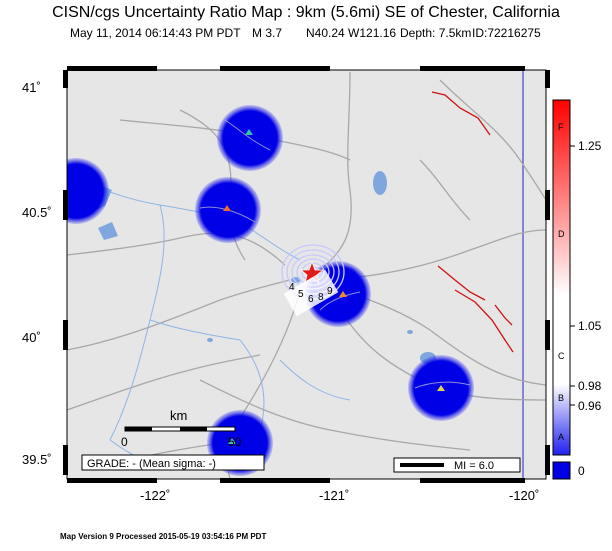 This screenshot has height=551, width=612. Describe the element at coordinates (474, 466) in the screenshot. I see `mi-legend-text: MI = 6.0` at that location.